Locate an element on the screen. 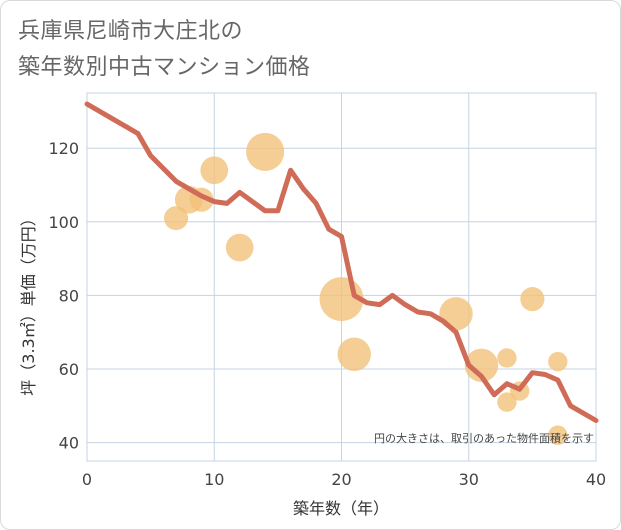 This screenshot has width=621, height=530. y-tick-label: 120 is located at coordinates (63, 148).